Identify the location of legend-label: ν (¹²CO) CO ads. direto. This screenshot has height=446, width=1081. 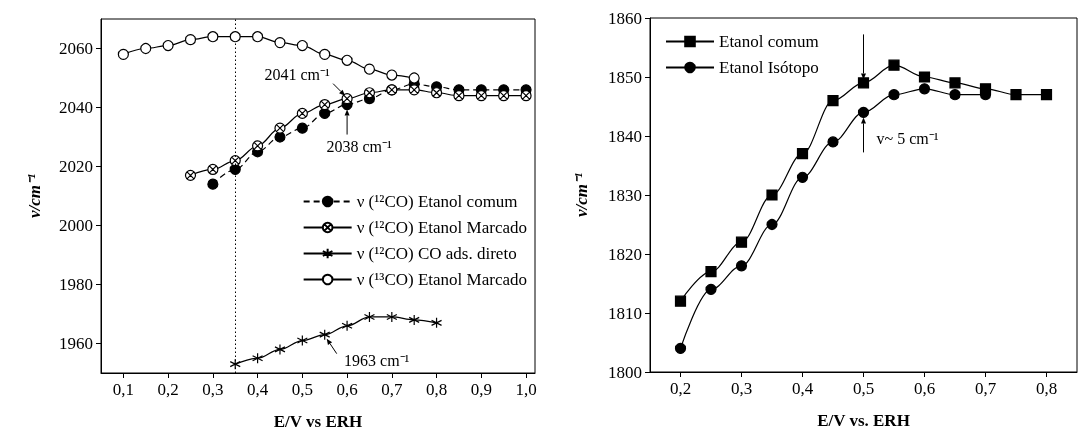
(436, 253).